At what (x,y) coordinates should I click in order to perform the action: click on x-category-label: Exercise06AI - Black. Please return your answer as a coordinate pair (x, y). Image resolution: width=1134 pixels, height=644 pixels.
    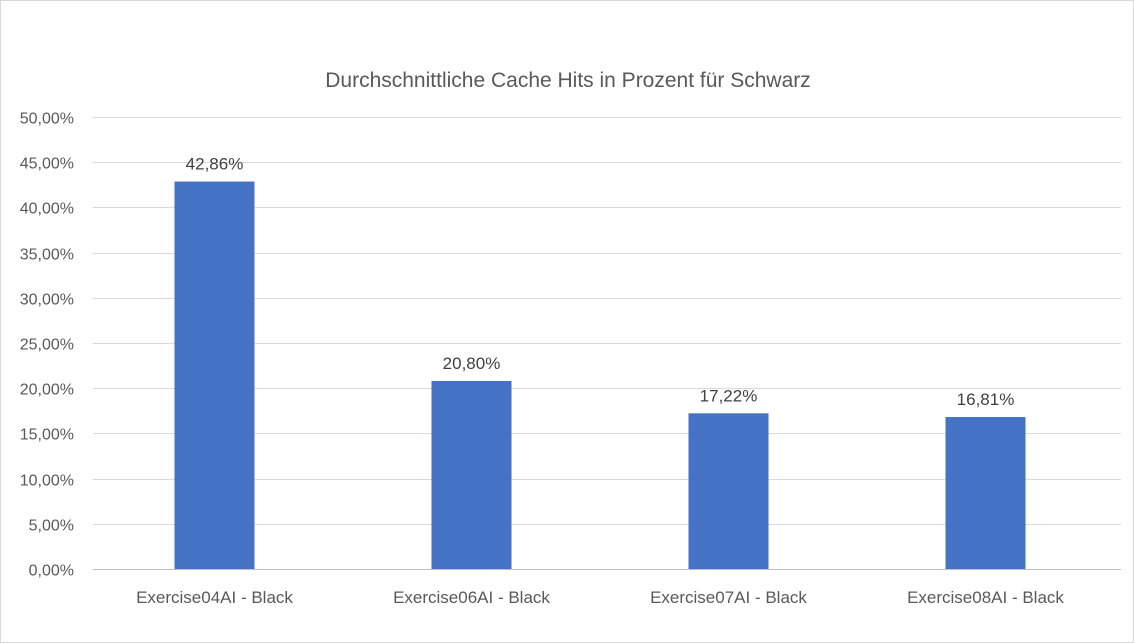
    Looking at the image, I should click on (471, 597).